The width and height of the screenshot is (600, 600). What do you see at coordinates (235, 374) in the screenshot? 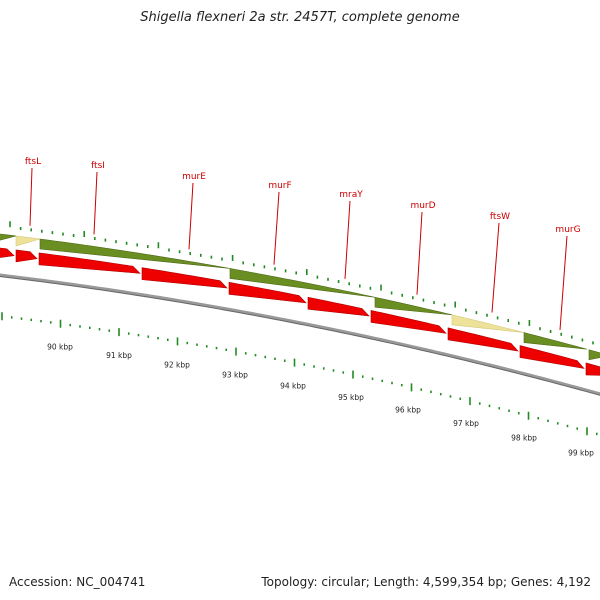
I see `kbp-label: 93 kbp` at bounding box center [235, 374].